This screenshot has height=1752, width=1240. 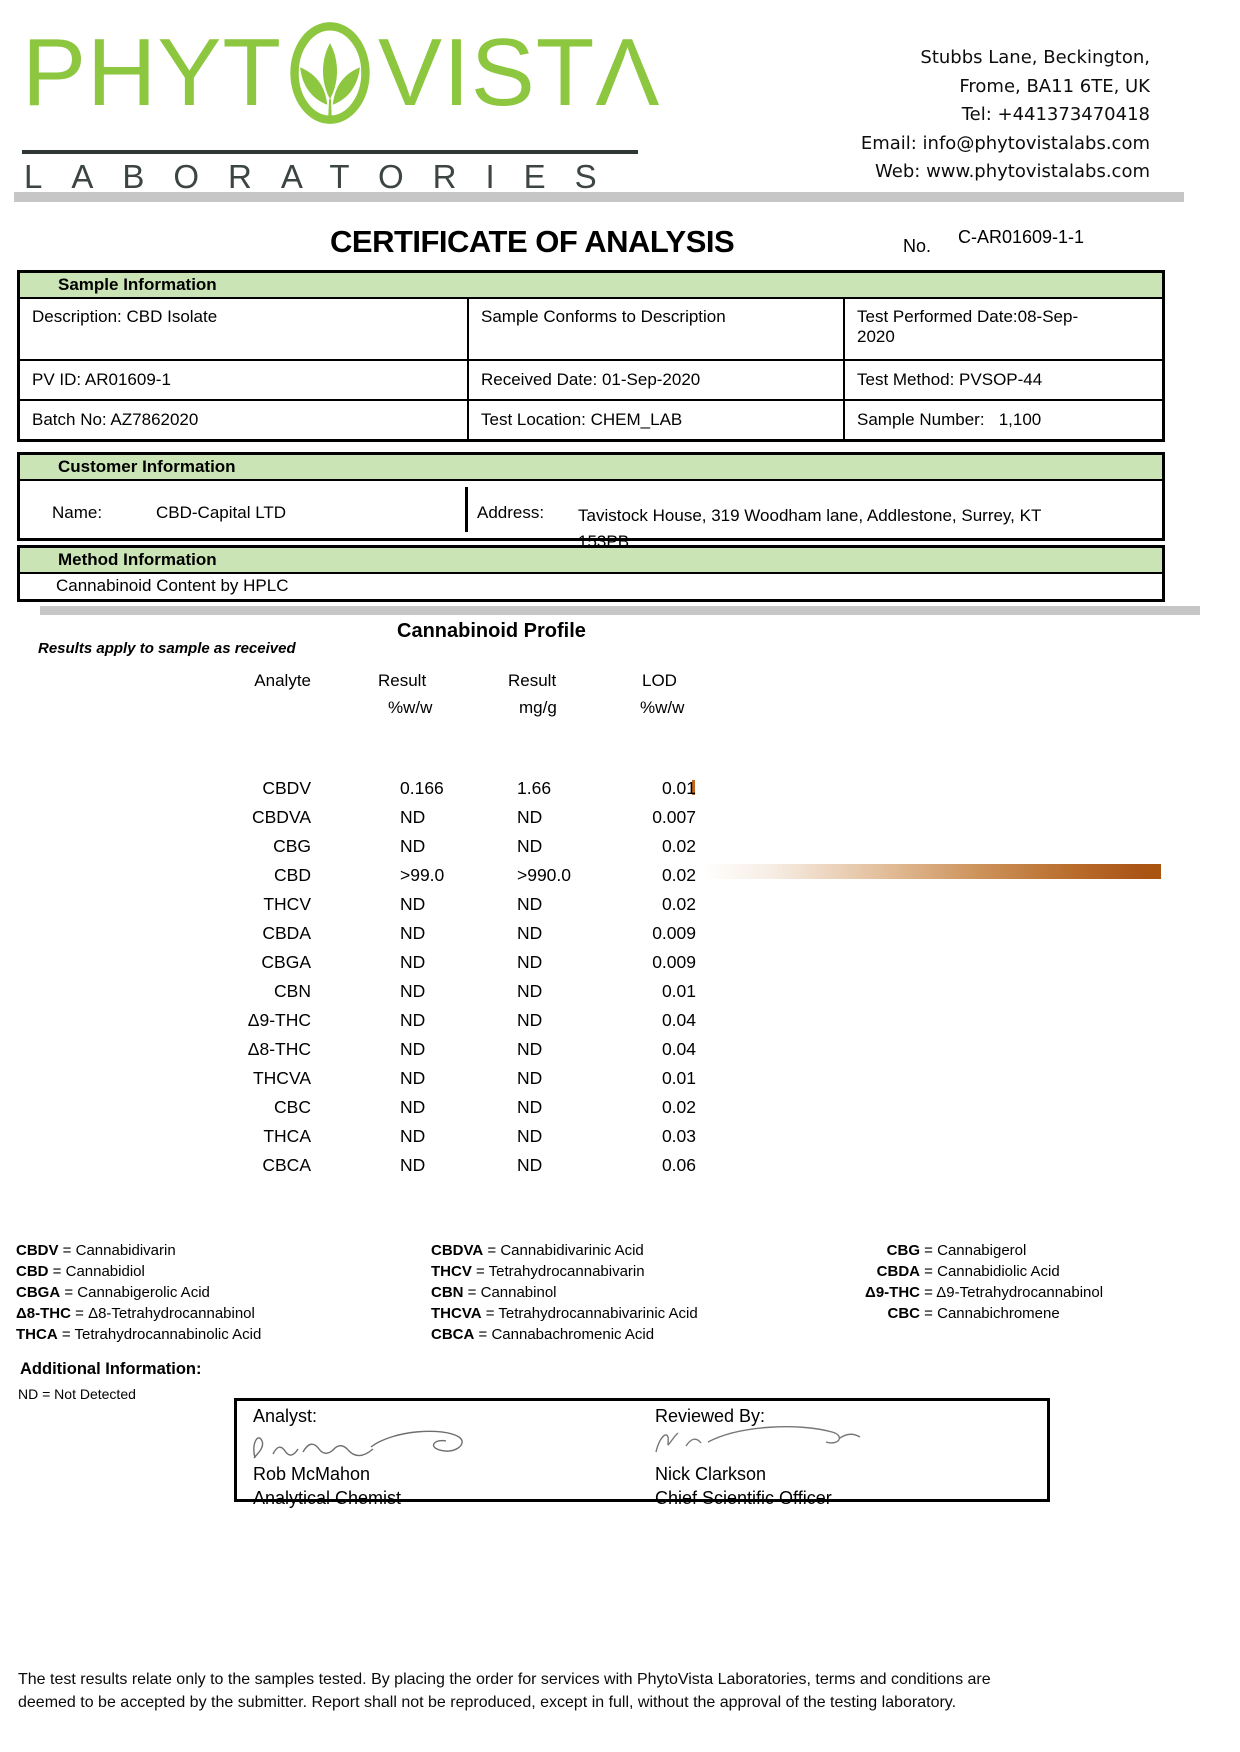 What do you see at coordinates (167, 648) in the screenshot?
I see `results-note: Results apply to sample as received` at bounding box center [167, 648].